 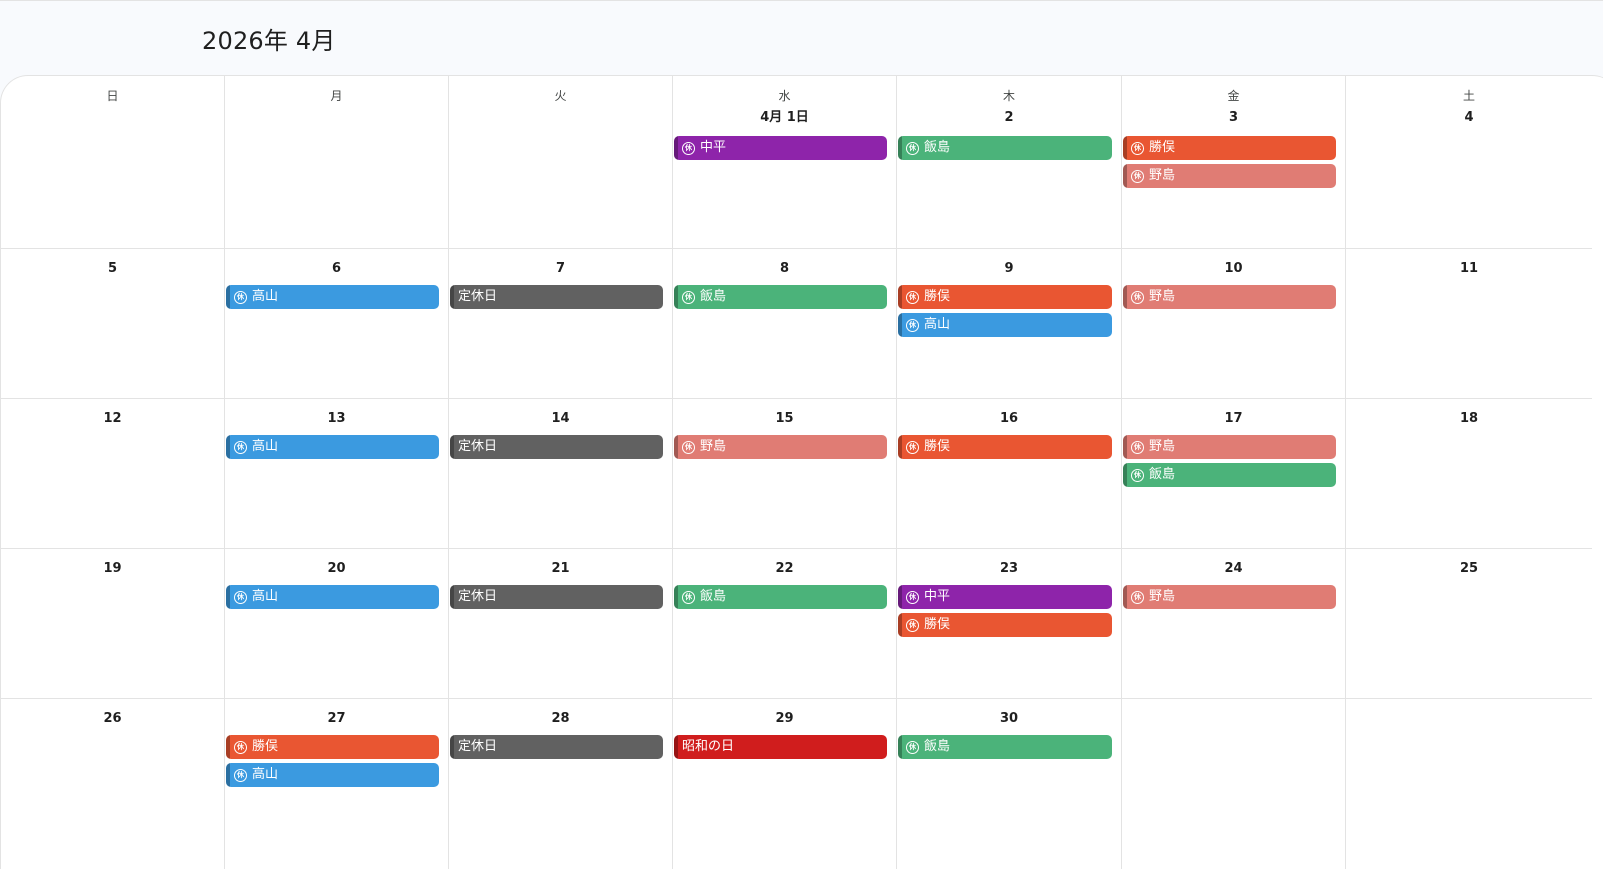 I want to click on day-number: 18, so click(x=1469, y=418).